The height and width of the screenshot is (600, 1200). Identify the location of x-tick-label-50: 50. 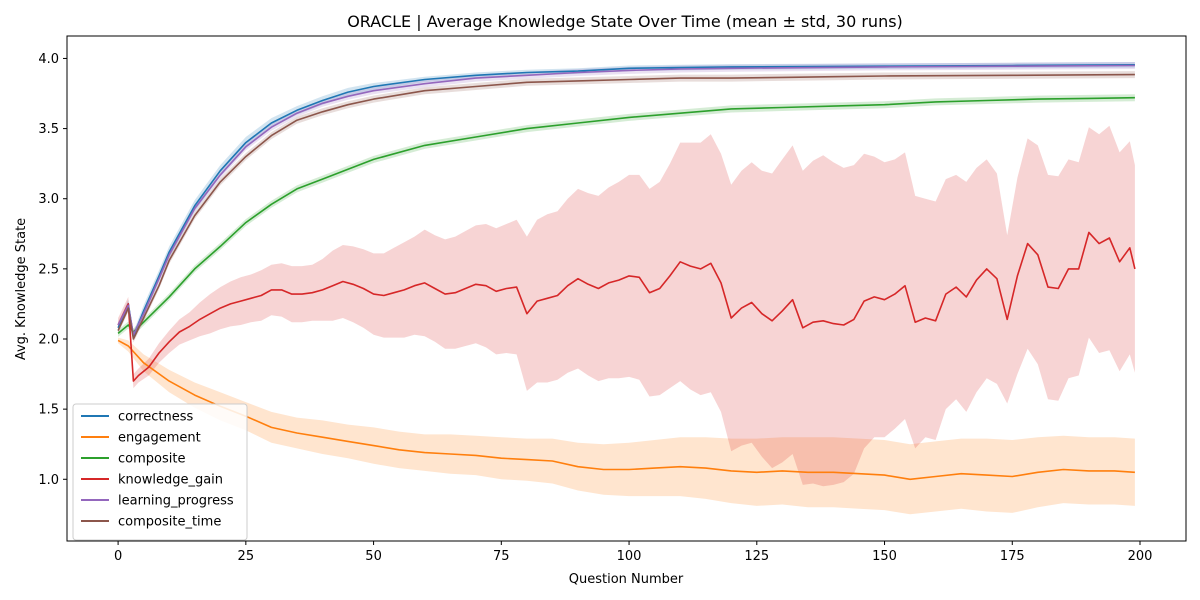
(373, 556).